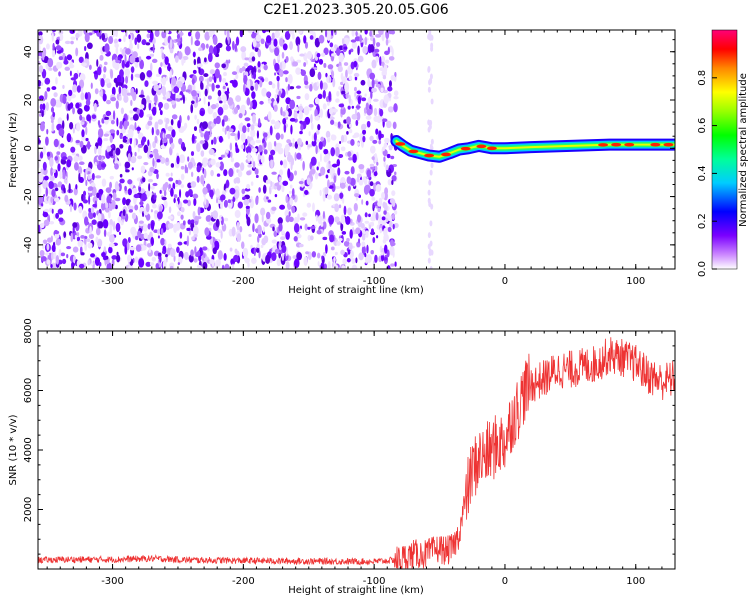 The height and width of the screenshot is (600, 750). Describe the element at coordinates (668, 144) in the screenshot. I see `ridge-hot-spot` at that location.